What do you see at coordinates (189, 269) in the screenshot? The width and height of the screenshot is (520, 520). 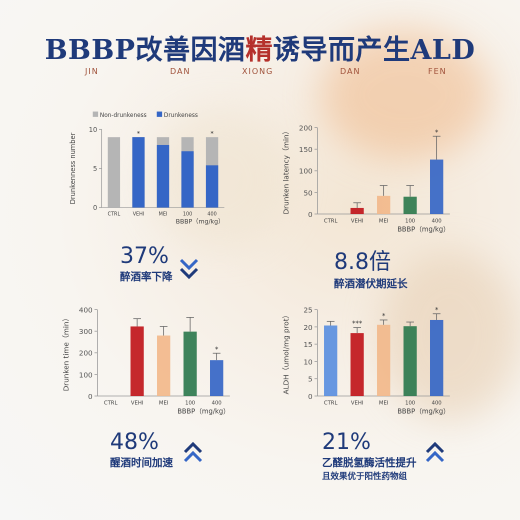 I see `down-arrow-icon` at bounding box center [189, 269].